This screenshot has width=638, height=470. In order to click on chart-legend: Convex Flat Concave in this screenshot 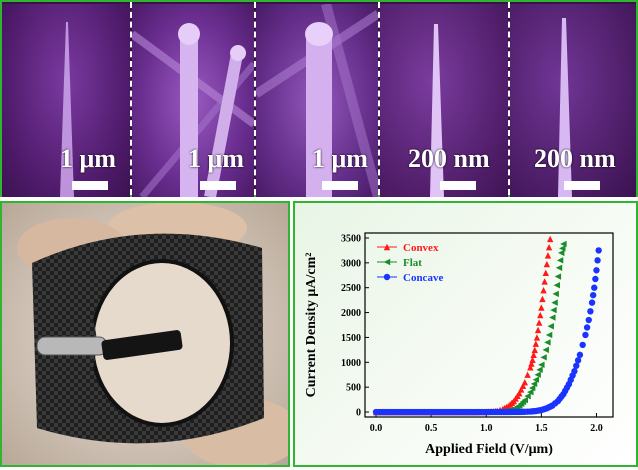, I will do `click(410, 263)`.